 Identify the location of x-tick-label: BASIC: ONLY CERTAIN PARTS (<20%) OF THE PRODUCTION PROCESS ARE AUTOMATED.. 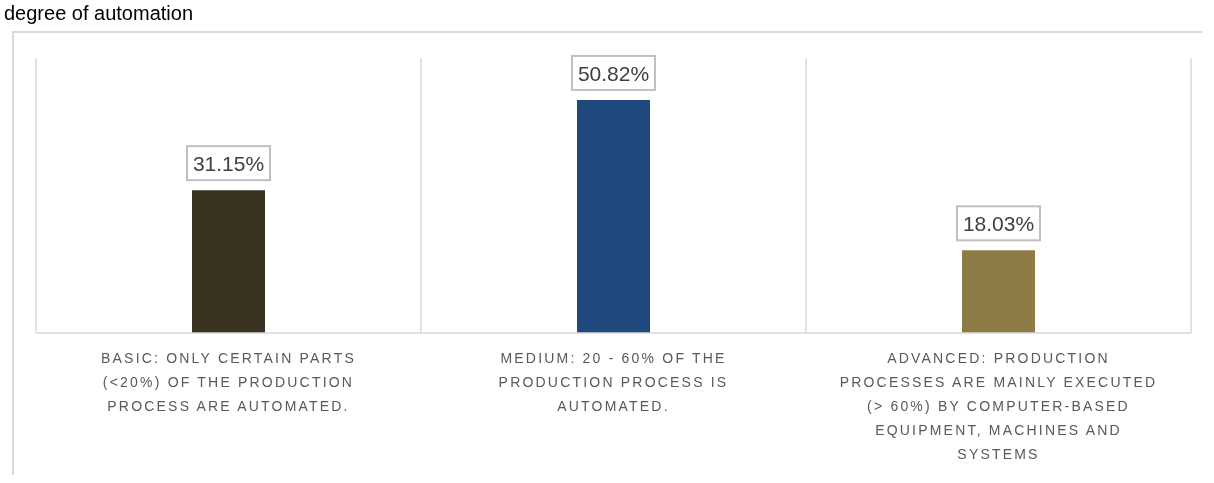
(228, 382).